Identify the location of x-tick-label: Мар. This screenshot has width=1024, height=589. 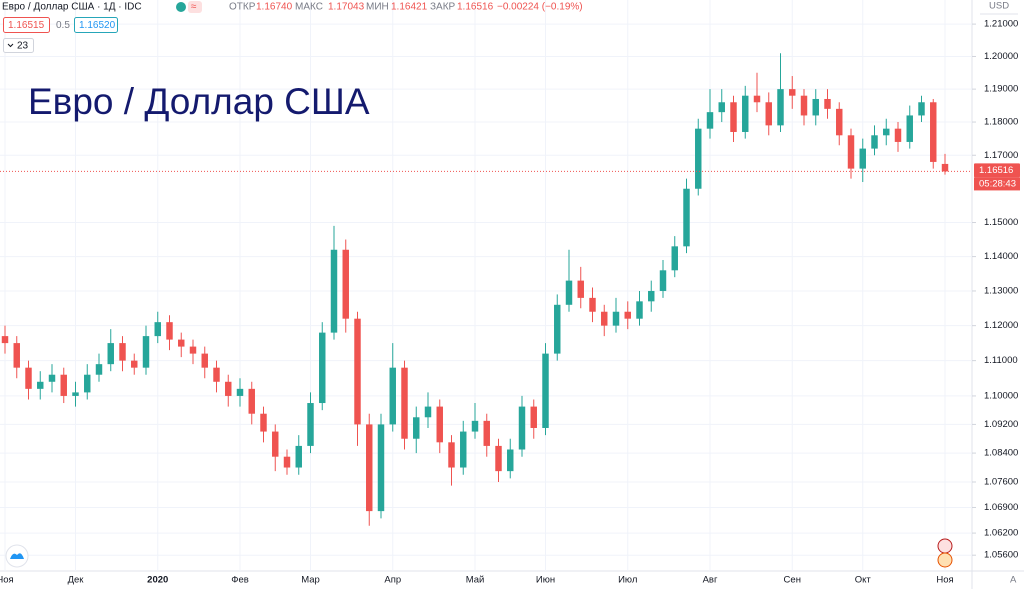
(310, 580).